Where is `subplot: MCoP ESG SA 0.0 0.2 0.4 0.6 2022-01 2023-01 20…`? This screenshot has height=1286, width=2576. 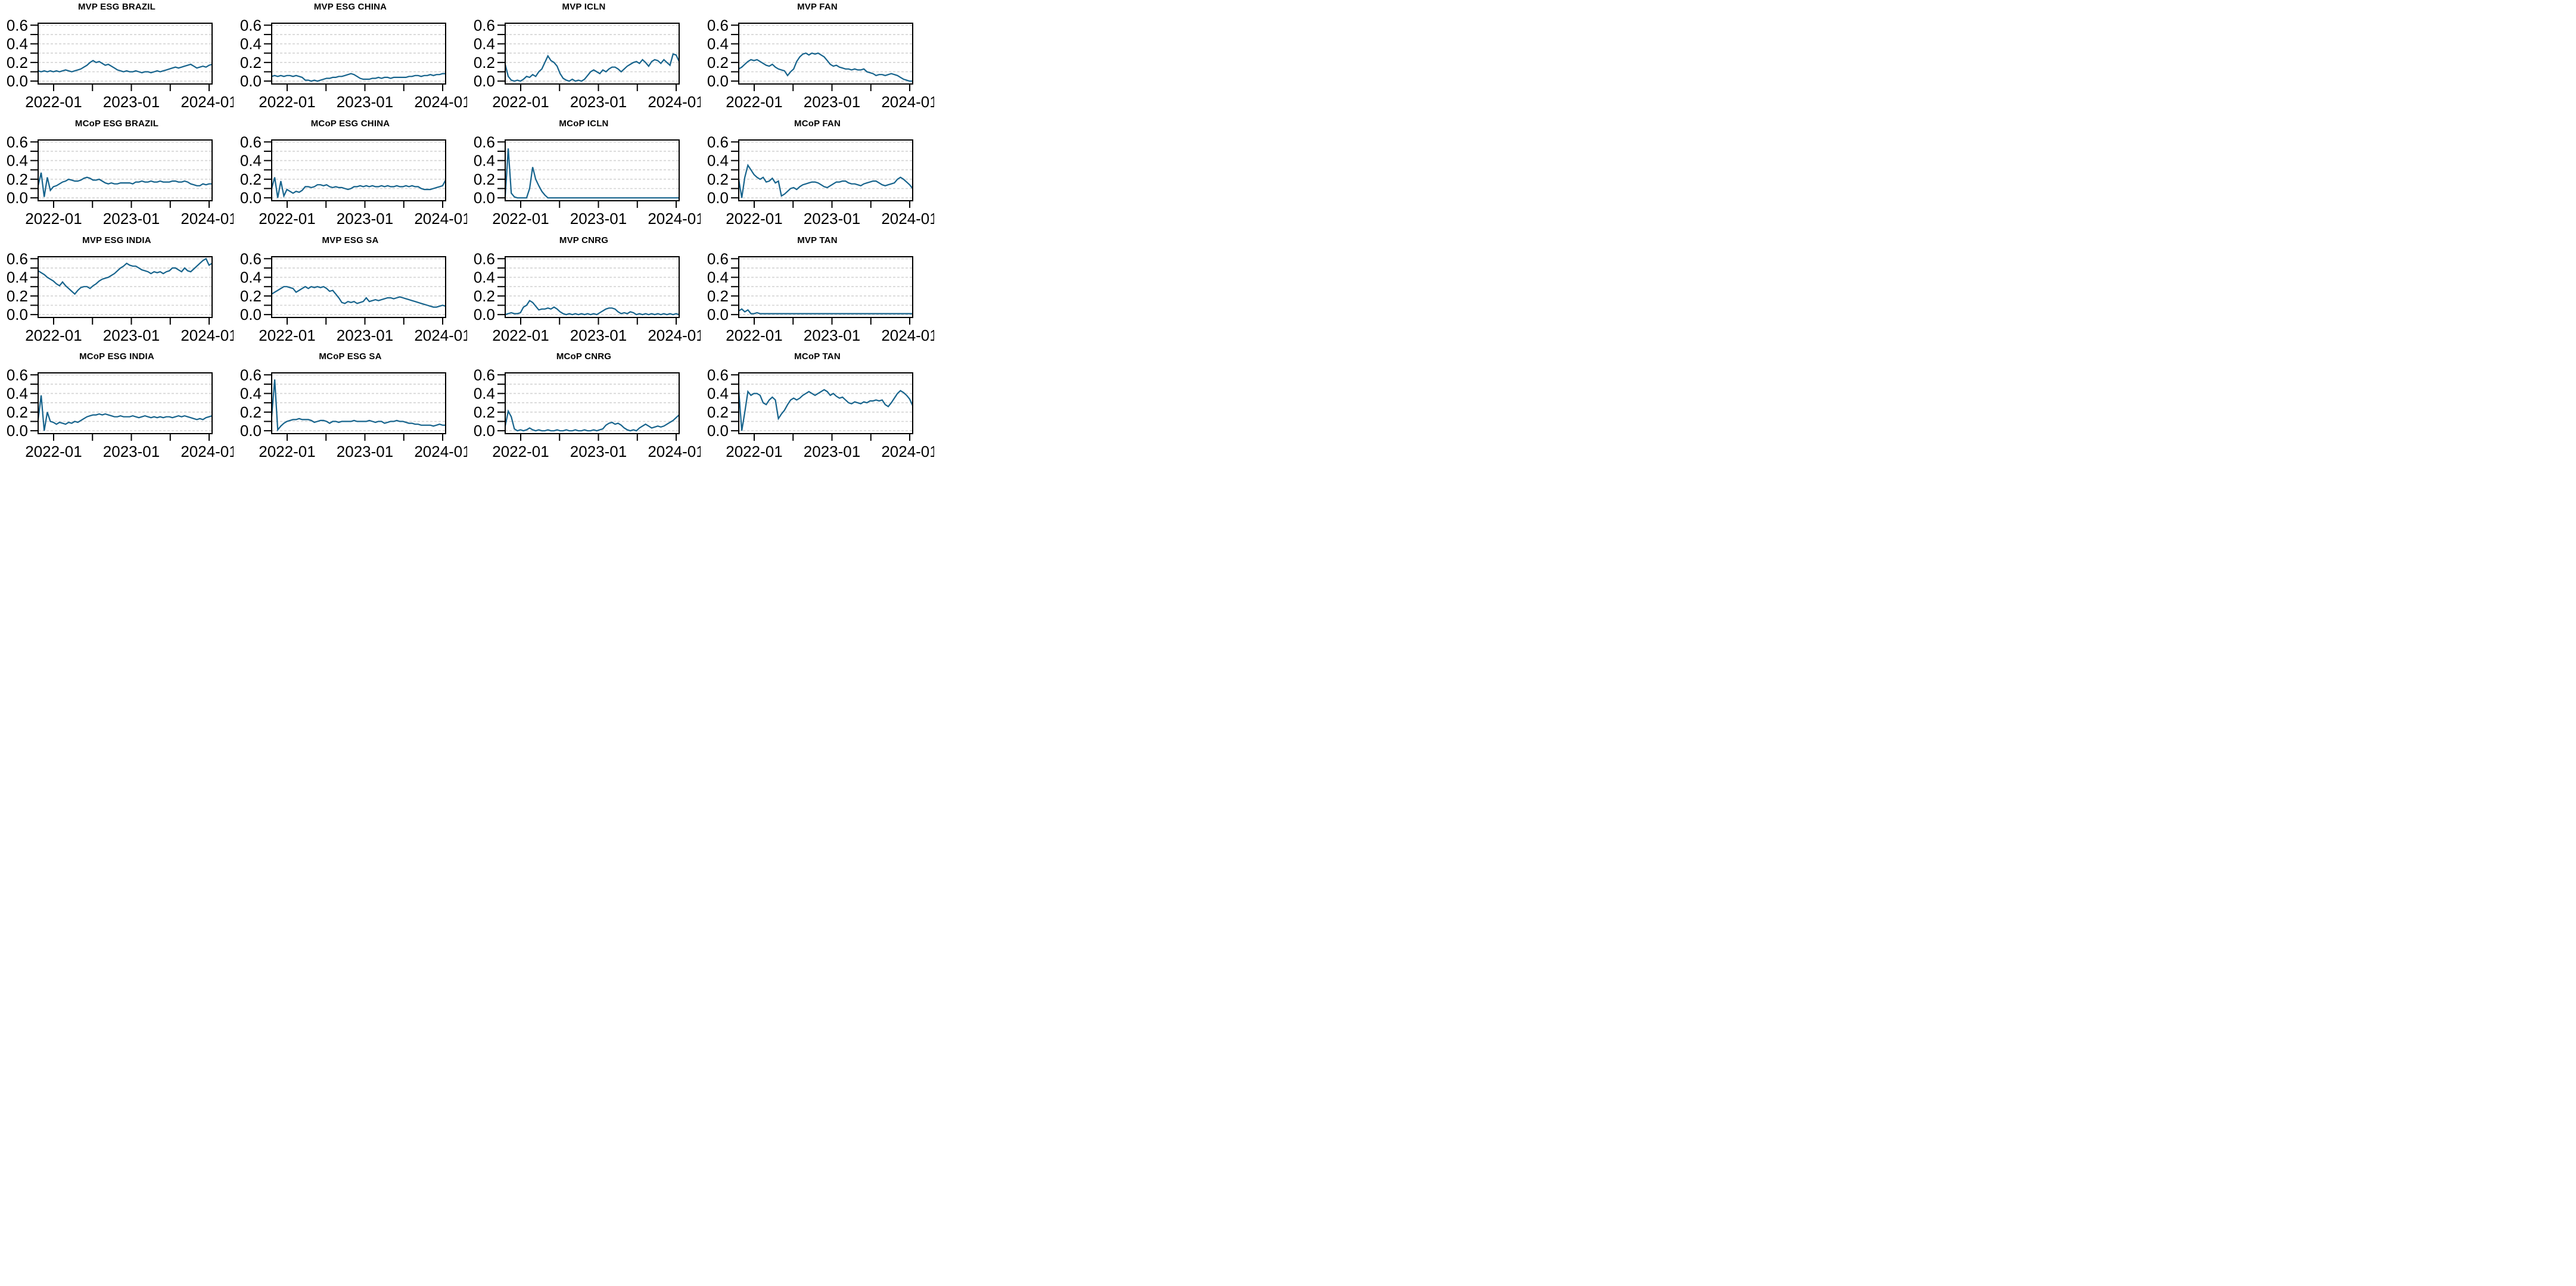
subplot: MCoP ESG SA 0.0 0.2 0.4 0.6 2022-01 2023-01 20… is located at coordinates (350, 408).